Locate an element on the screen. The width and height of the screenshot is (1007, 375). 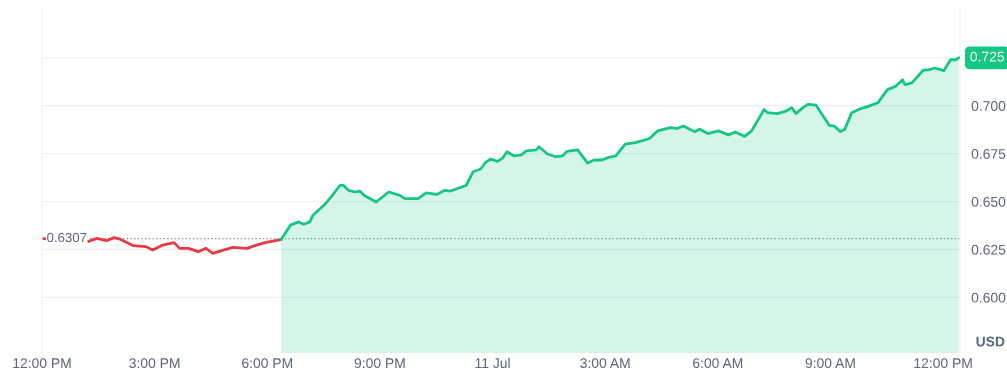
y-tick-label: 0.675 is located at coordinates (988, 154).